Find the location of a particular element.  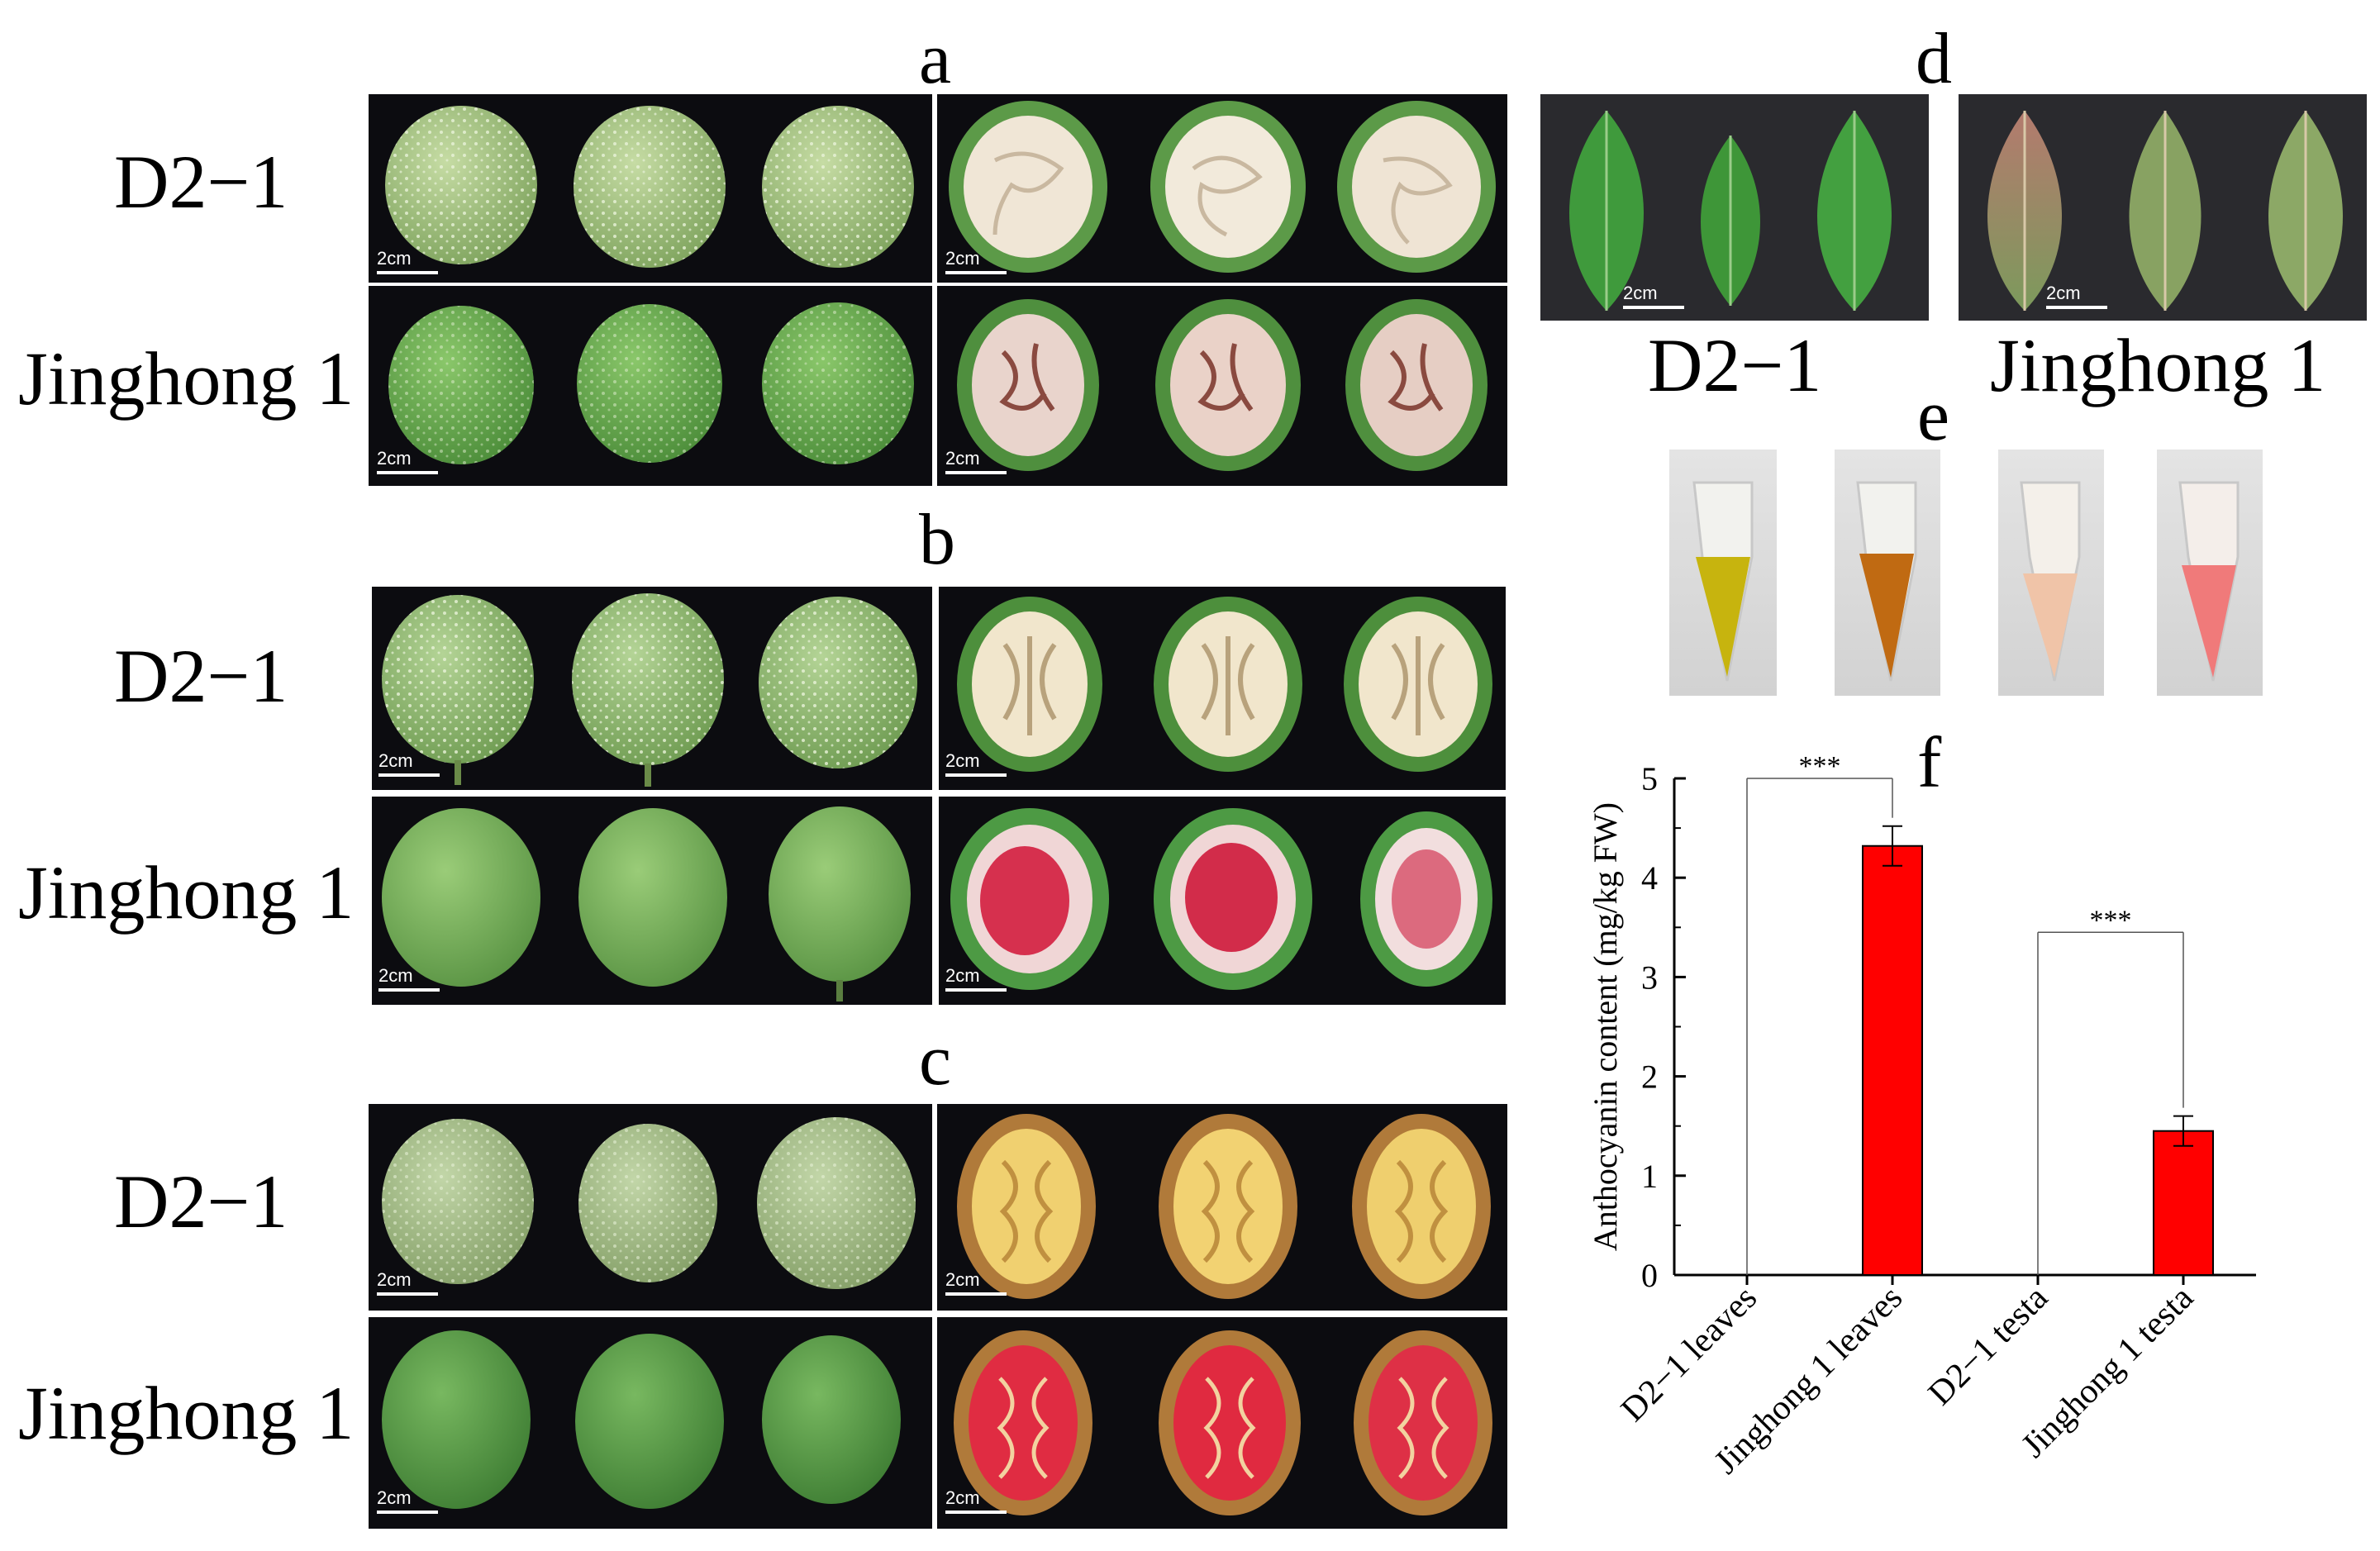

photo-a-d2-whole-fruits: 2cm is located at coordinates (650, 188).